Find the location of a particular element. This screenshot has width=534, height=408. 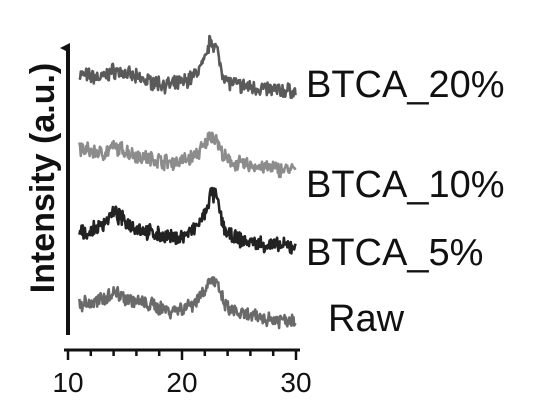

series-label-raw: Raw is located at coordinates (366, 319).